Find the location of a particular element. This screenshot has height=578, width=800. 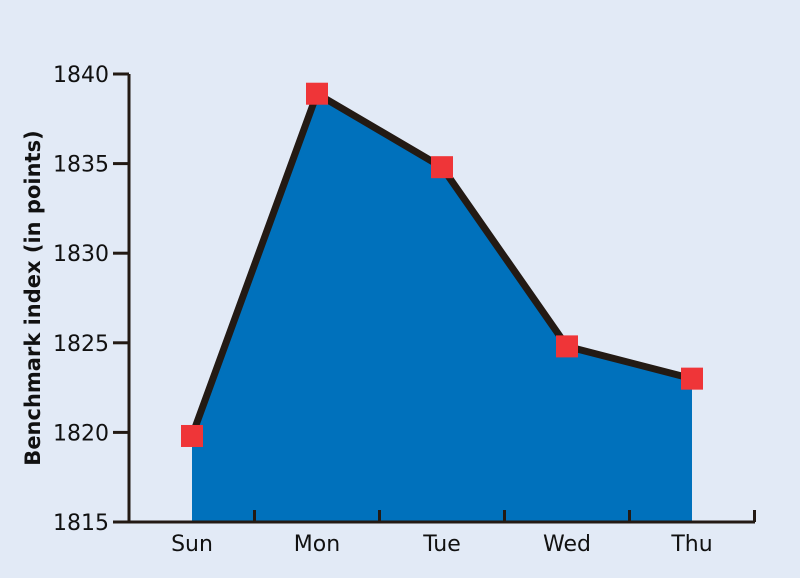

y-tick-label-1830: 1830 is located at coordinates (81, 254).